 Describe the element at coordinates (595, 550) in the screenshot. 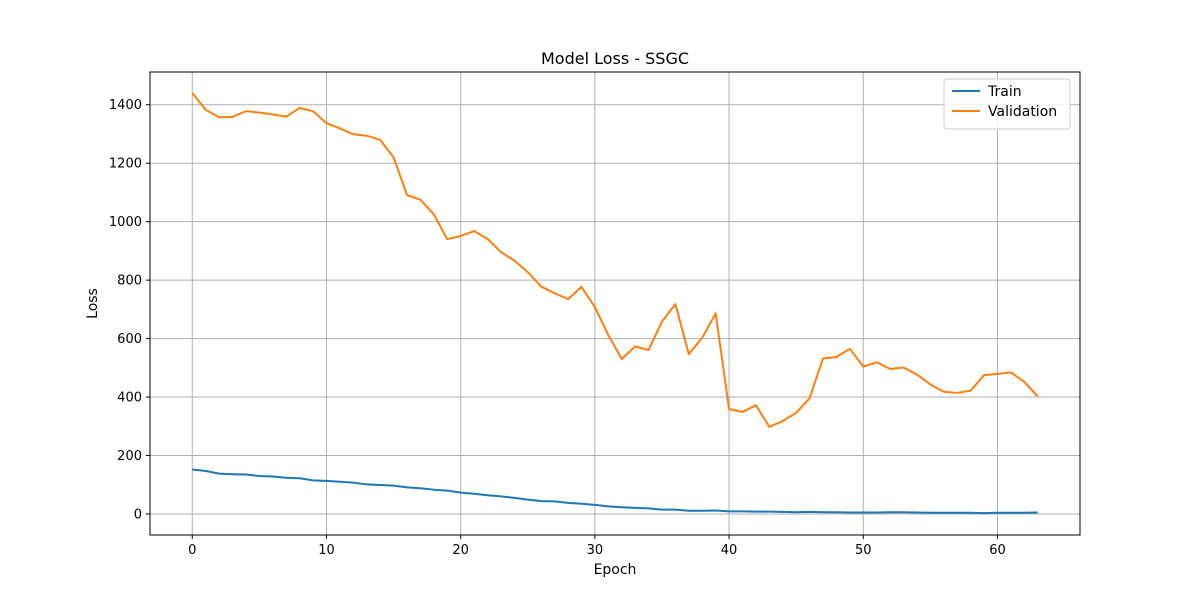

I see `x-tick-label: 30` at that location.